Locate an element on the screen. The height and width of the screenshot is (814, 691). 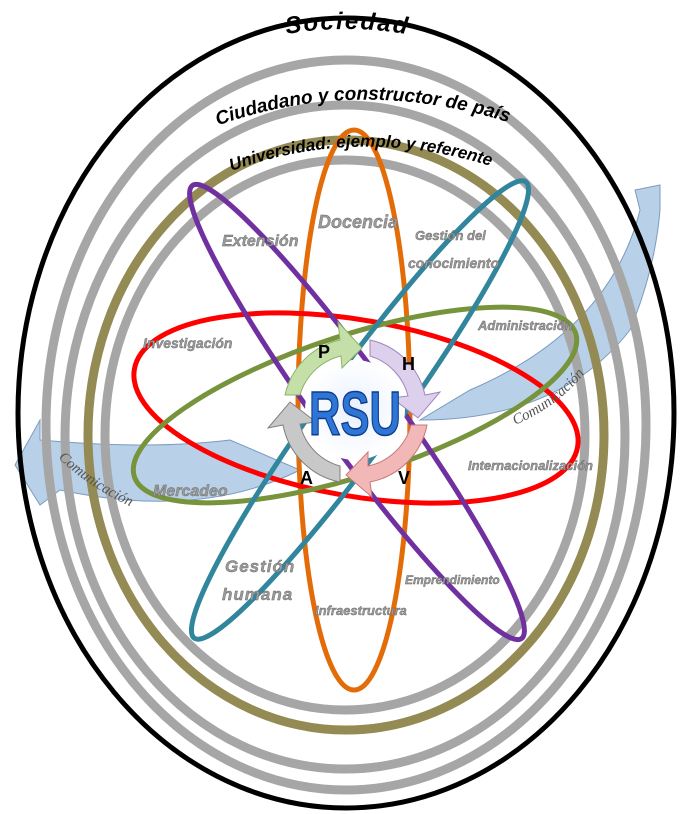
area-label: Docencia is located at coordinates (358, 222).